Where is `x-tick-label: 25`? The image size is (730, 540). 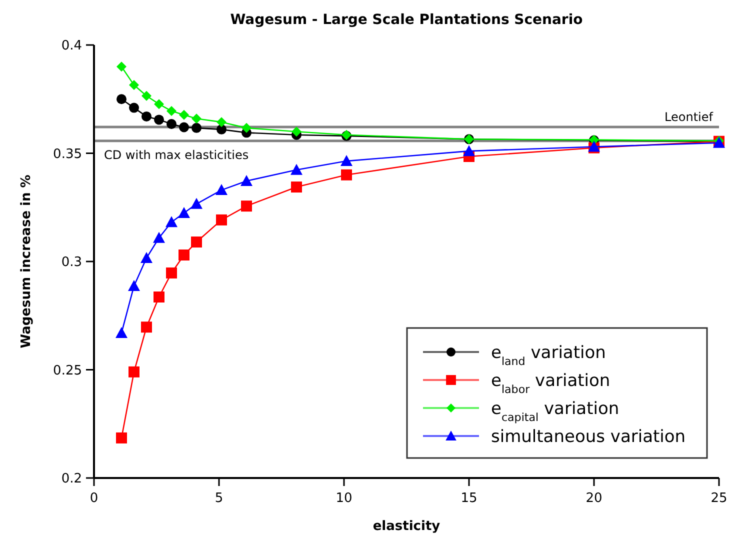
x-tick-label: 25 is located at coordinates (719, 498).